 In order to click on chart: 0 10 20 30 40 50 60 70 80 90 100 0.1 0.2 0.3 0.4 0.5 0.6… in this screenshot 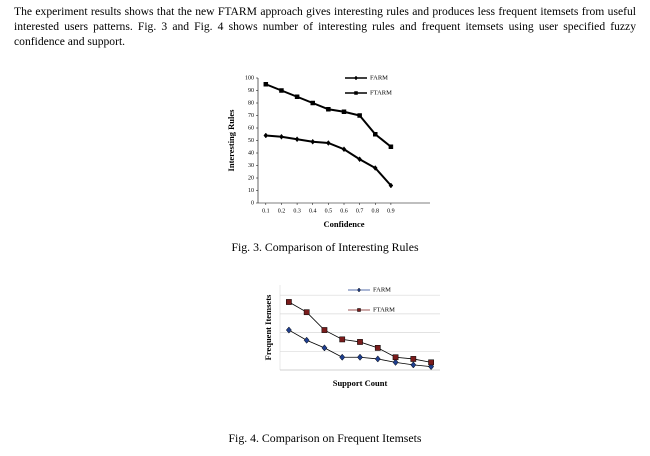, I will do `click(328, 151)`.